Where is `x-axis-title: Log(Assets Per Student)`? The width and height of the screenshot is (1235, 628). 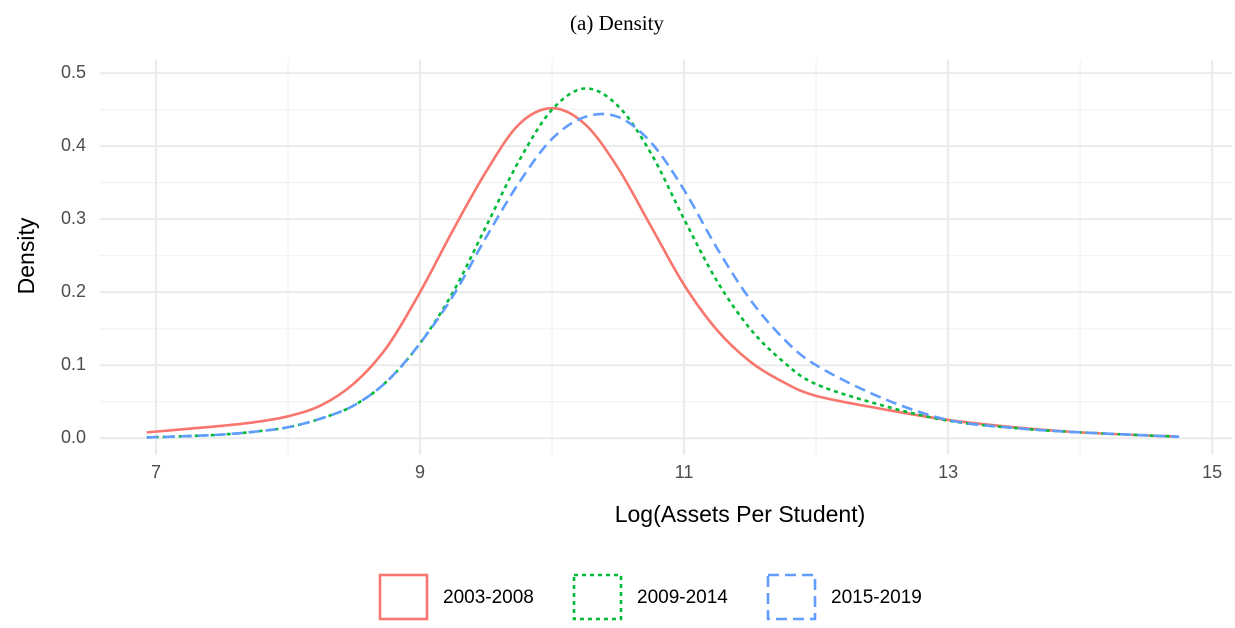
x-axis-title: Log(Assets Per Student) is located at coordinates (740, 514).